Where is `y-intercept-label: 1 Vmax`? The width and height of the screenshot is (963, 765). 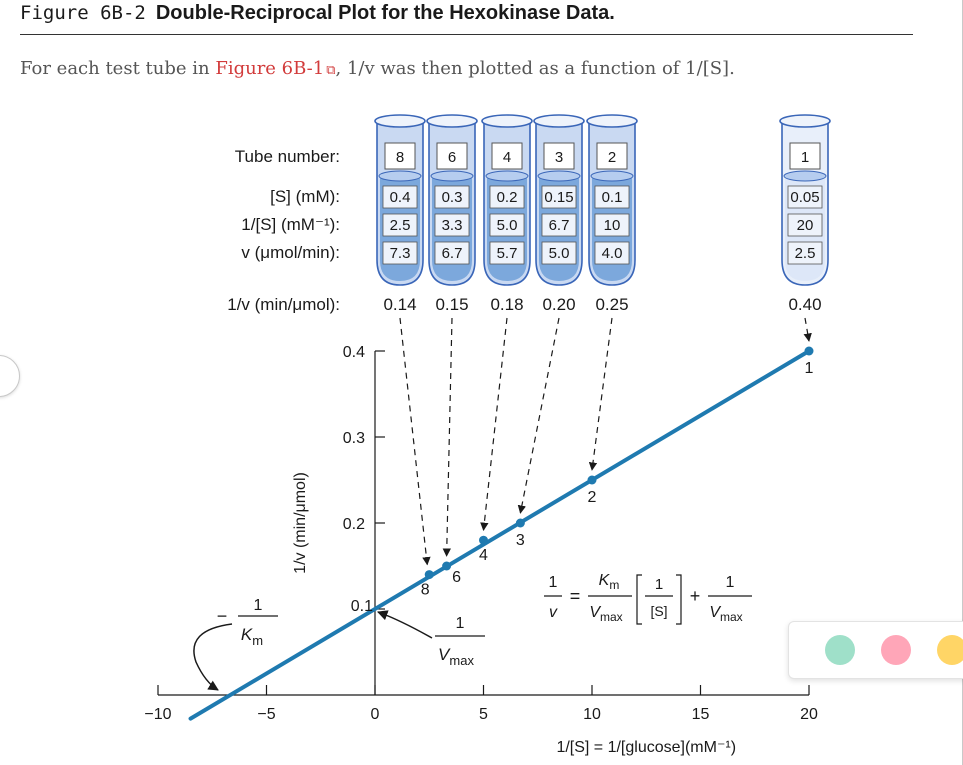
y-intercept-label: 1 Vmax is located at coordinates (460, 641).